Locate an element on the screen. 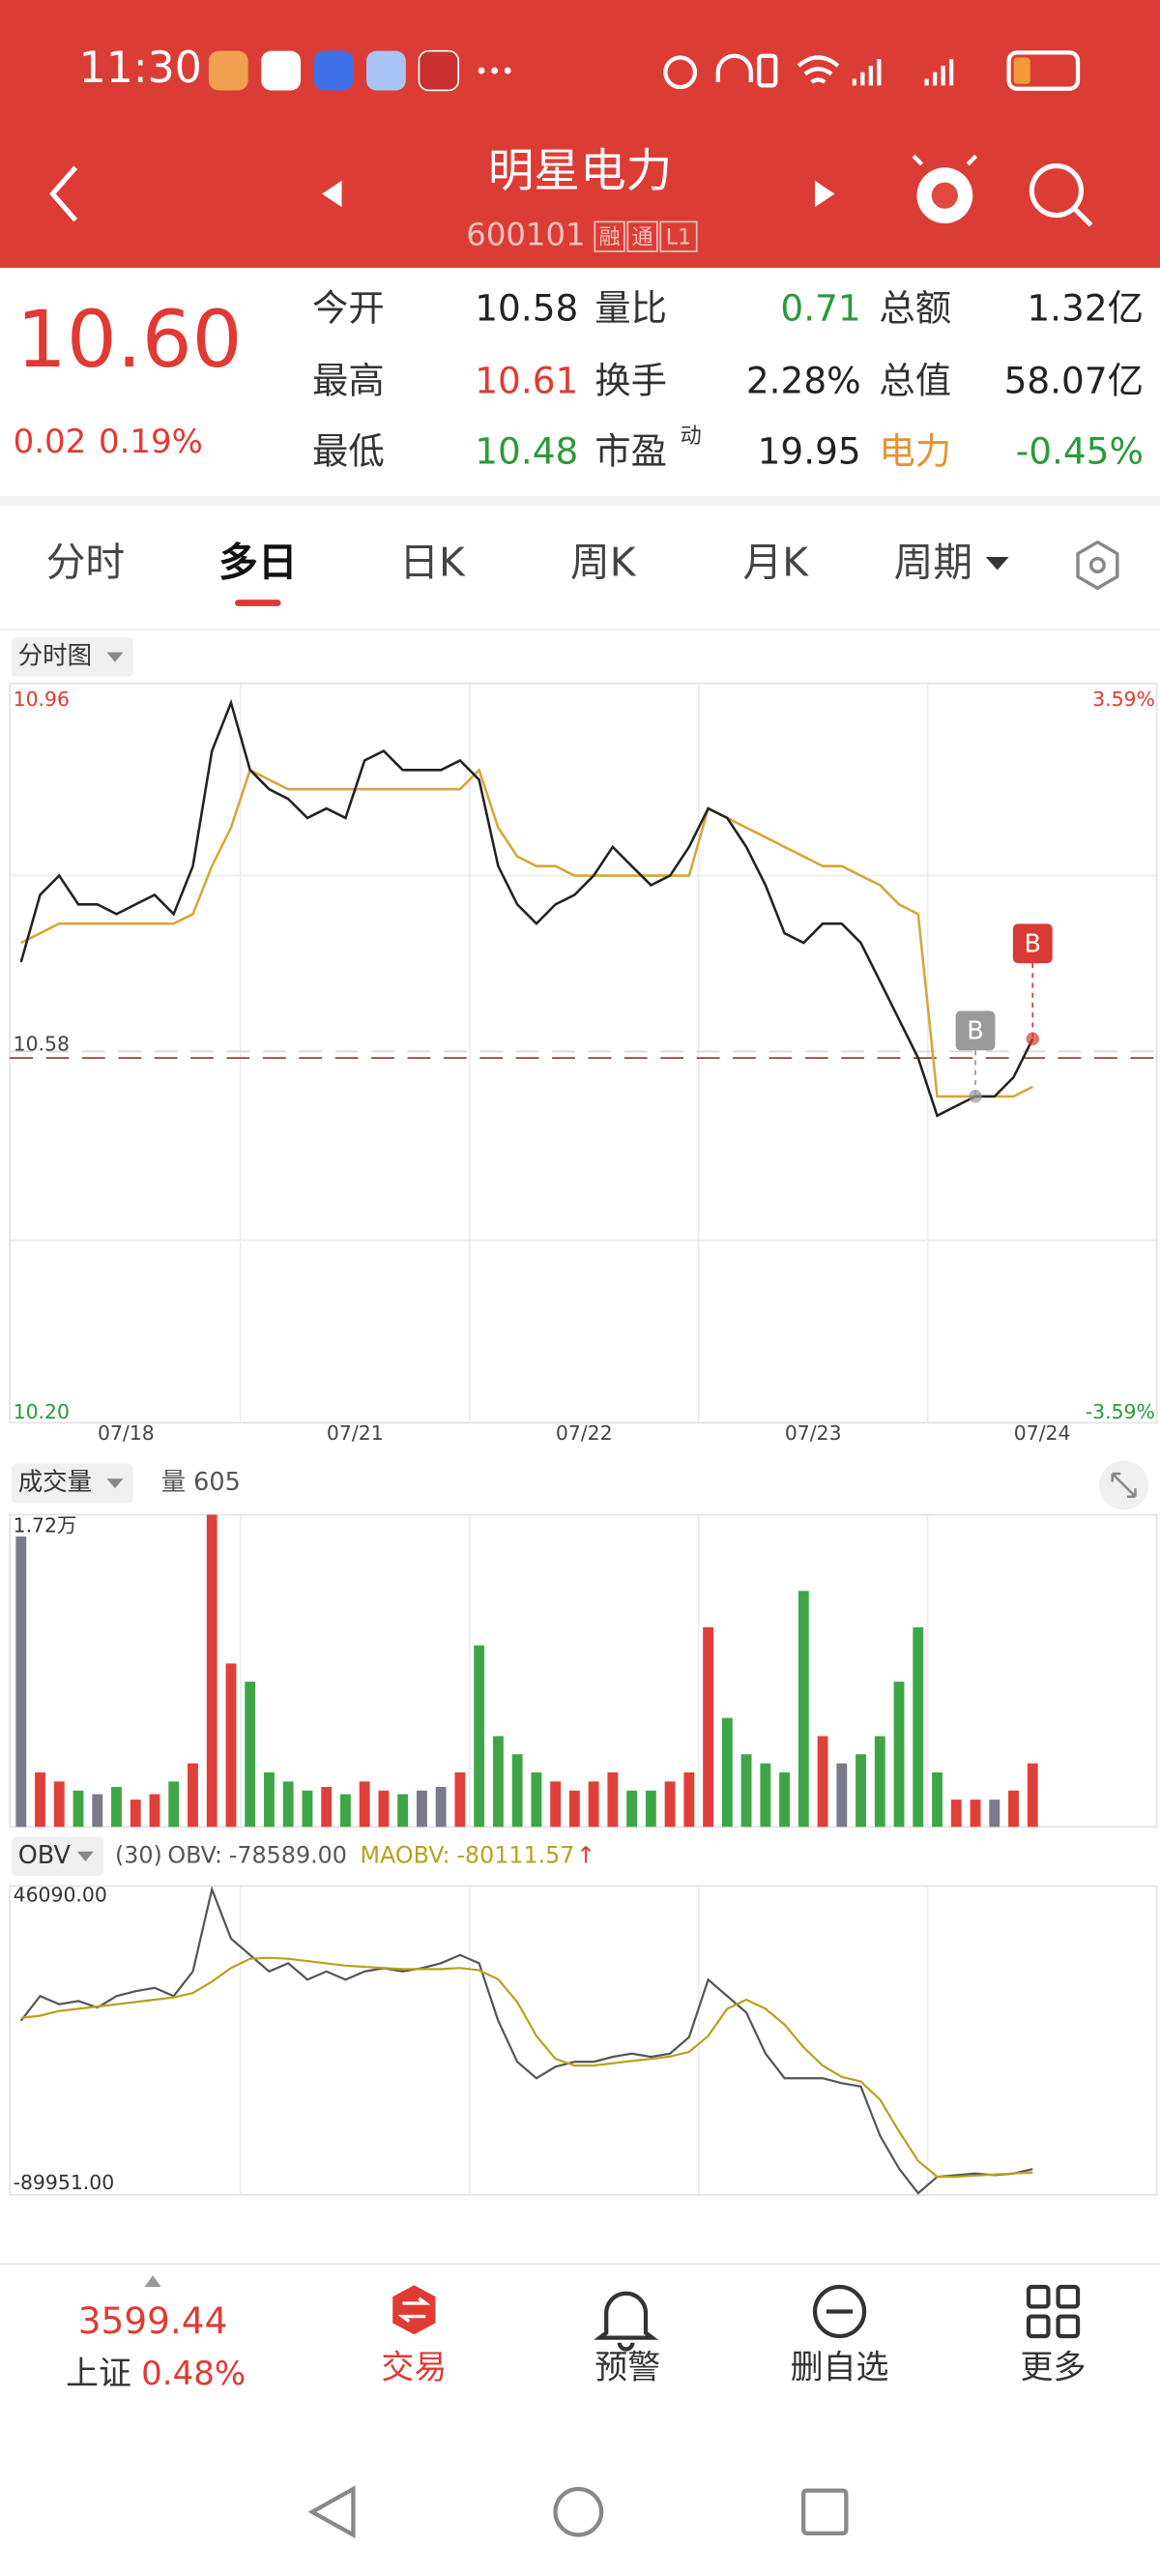  remove-icon is located at coordinates (840, 2311).